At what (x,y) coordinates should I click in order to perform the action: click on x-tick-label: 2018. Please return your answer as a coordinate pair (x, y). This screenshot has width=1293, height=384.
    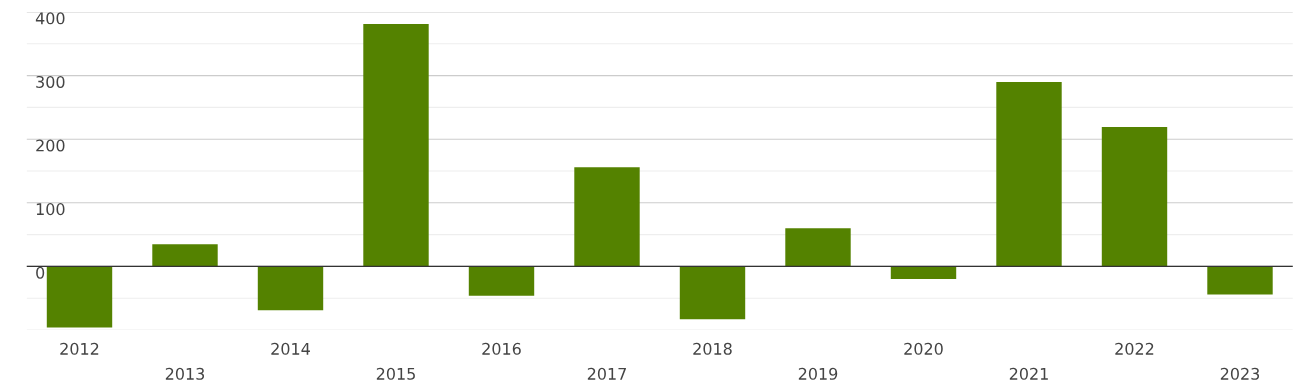
    Looking at the image, I should click on (712, 348).